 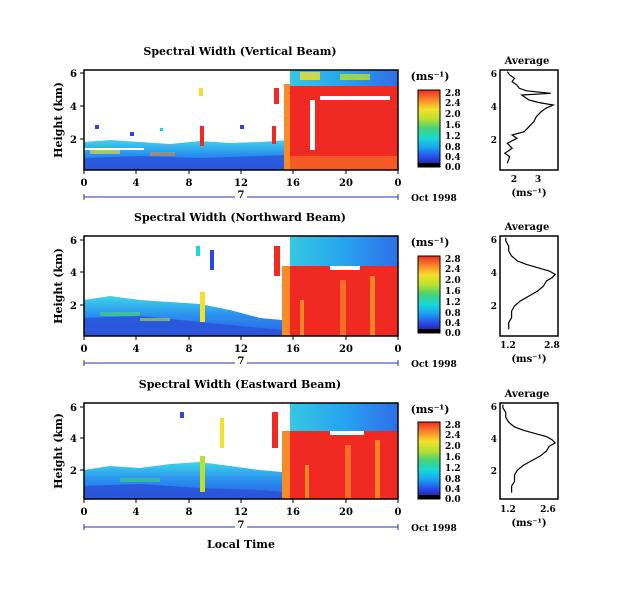 I want to click on panel-title: Spectral Width (Northward Beam), so click(x=240, y=217).